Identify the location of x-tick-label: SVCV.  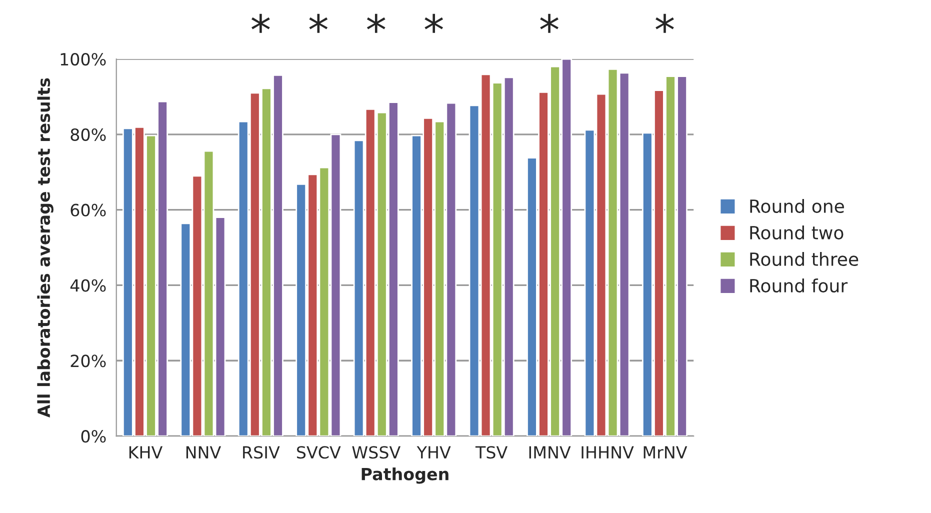
(318, 452).